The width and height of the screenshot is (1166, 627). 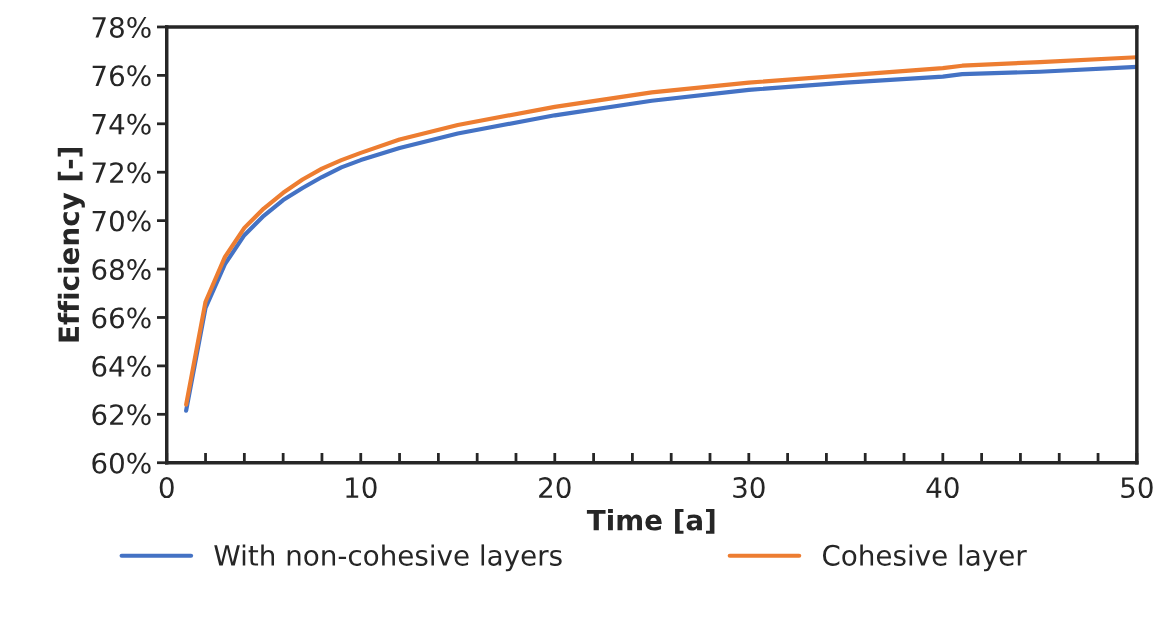 What do you see at coordinates (924, 558) in the screenshot?
I see `legend-label: Cohesive layer` at bounding box center [924, 558].